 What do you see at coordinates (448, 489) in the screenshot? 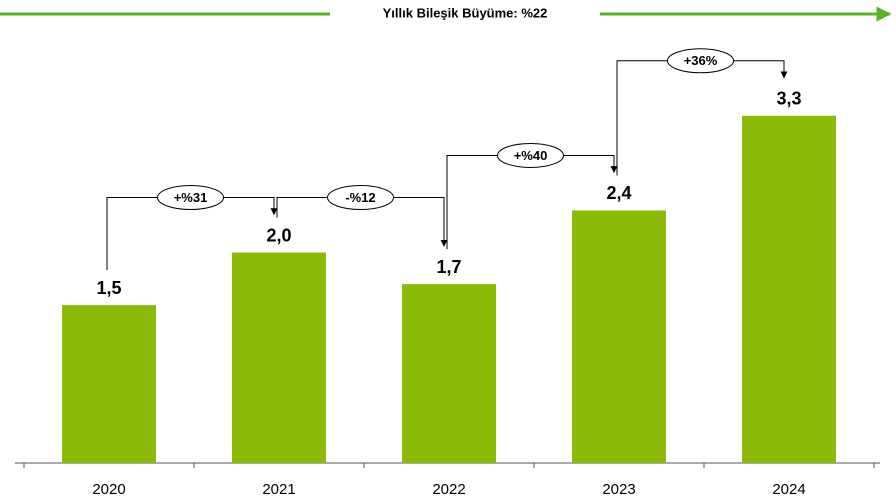
I see `x-tick-label: 2022` at bounding box center [448, 489].